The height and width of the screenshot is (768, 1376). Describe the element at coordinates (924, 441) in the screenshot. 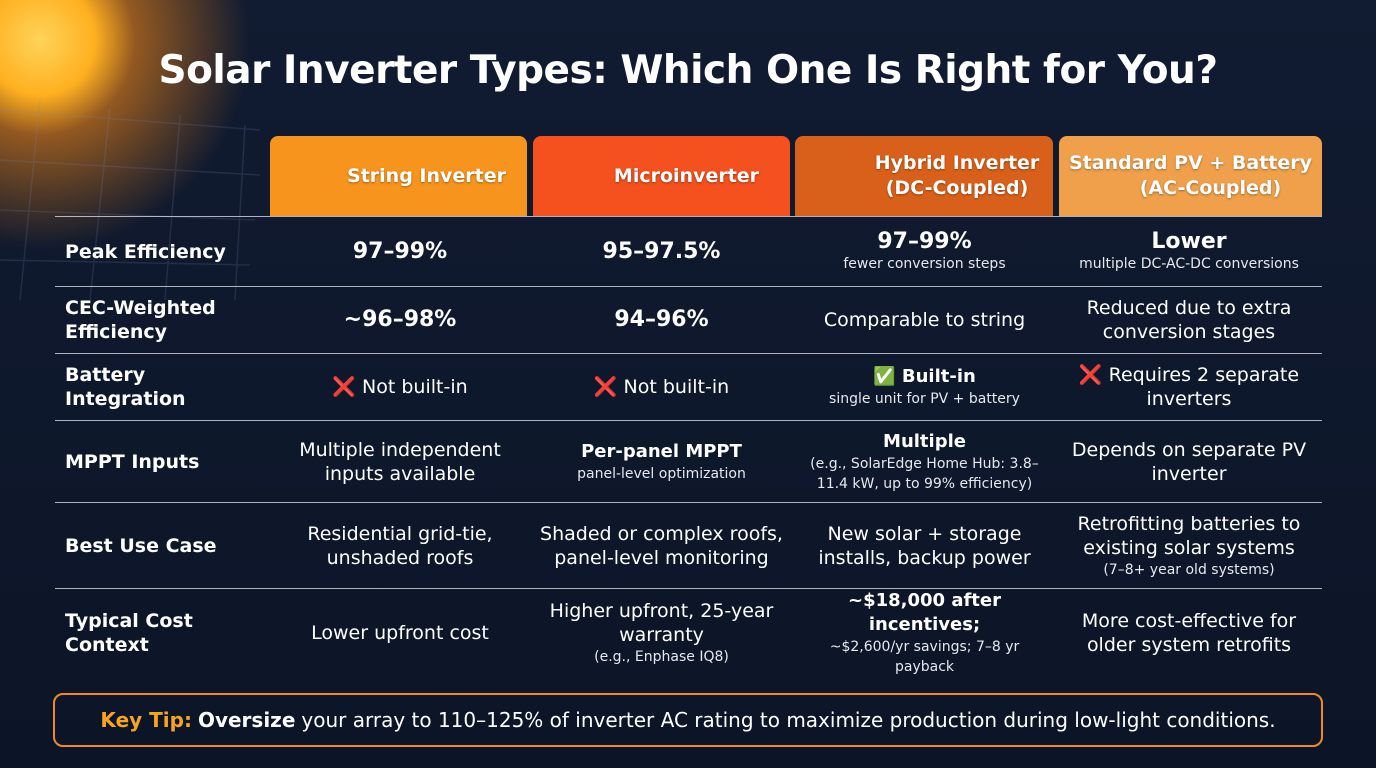

I see `cell-main: Multiple` at that location.